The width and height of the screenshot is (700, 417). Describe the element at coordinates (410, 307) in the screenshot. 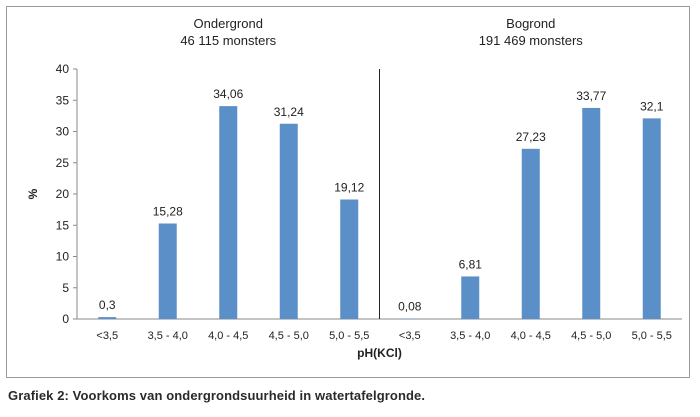

I see `bar-value-label: 0,08` at that location.